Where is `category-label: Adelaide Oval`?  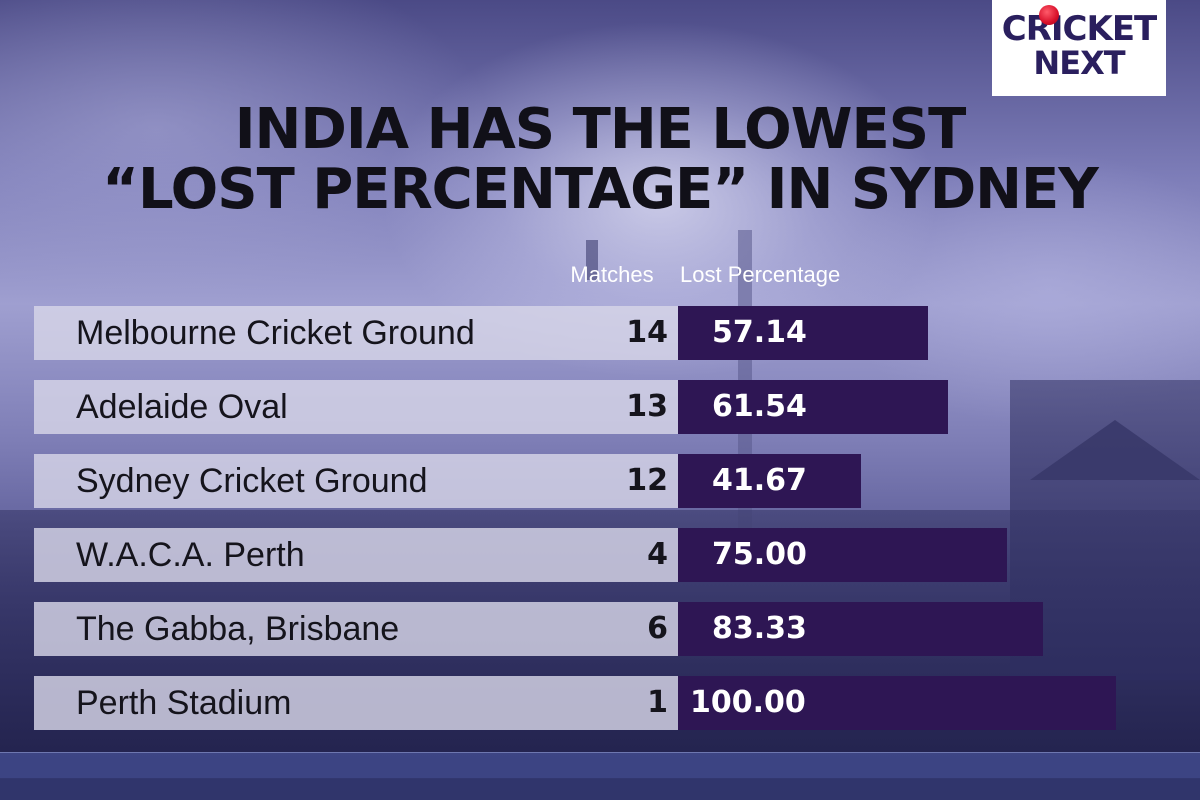
category-label: Adelaide Oval is located at coordinates (182, 407).